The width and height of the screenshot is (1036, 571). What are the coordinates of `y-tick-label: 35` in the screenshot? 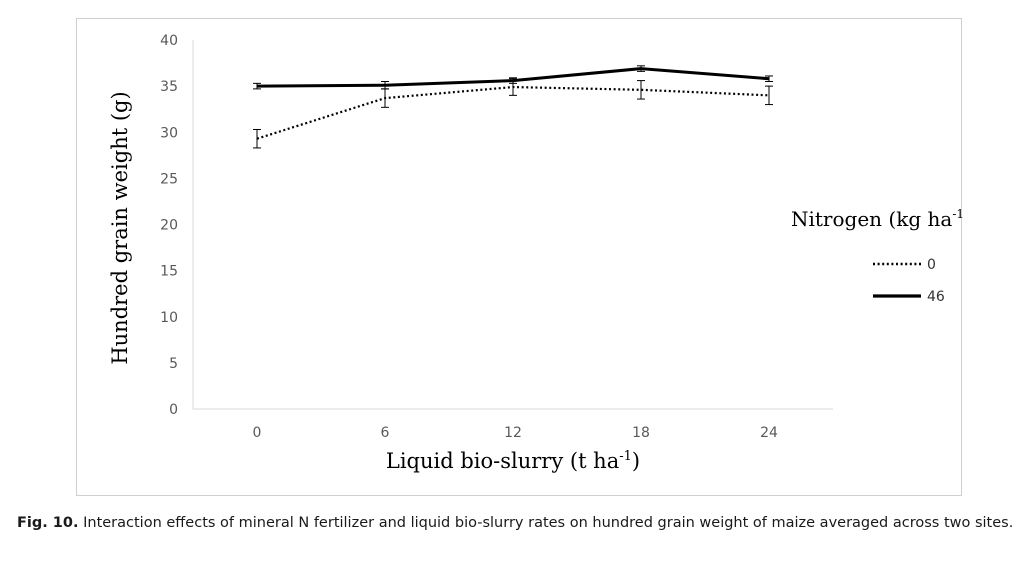 It's located at (169, 87).